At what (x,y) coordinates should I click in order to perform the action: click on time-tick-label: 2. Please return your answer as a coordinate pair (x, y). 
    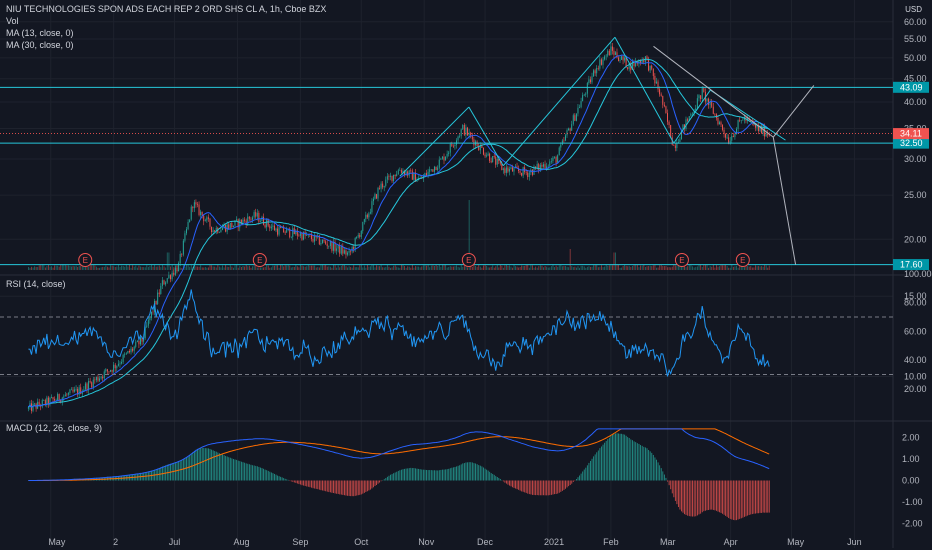
    Looking at the image, I should click on (115, 542).